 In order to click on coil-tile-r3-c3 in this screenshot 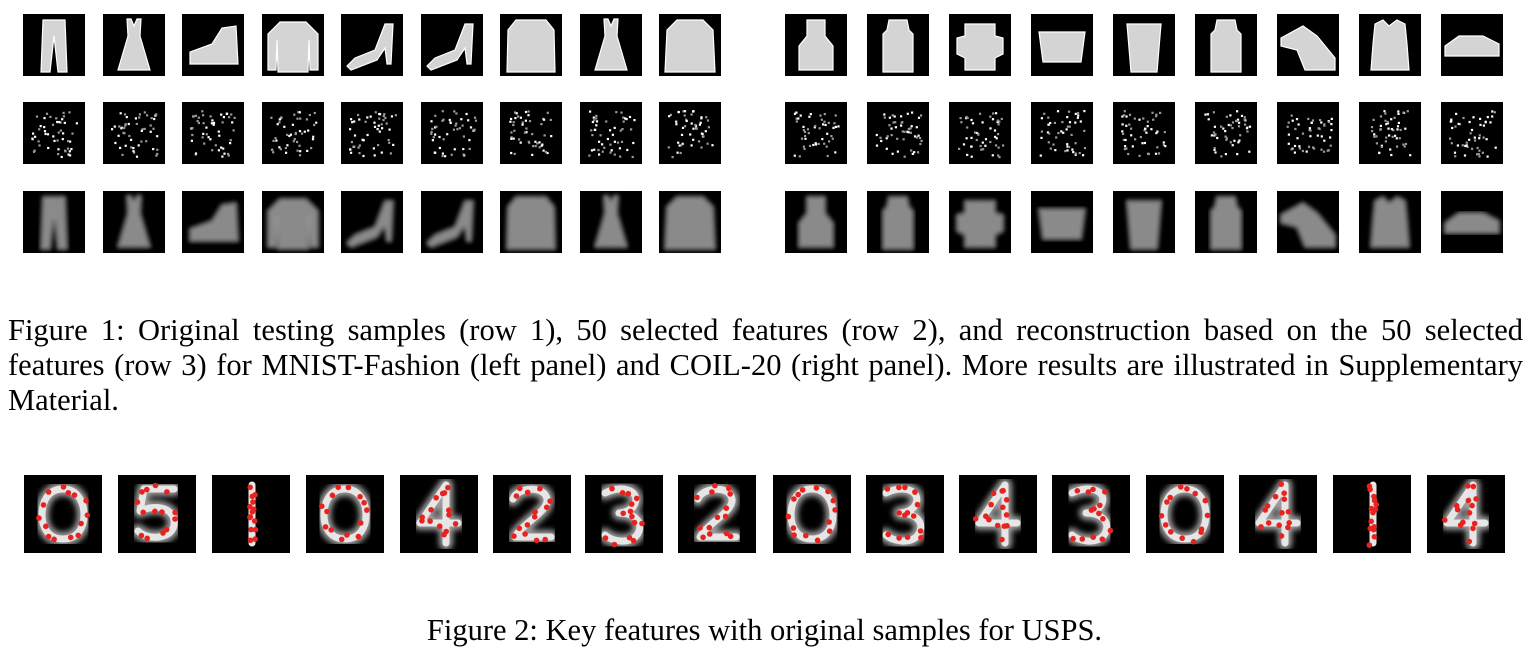, I will do `click(980, 222)`.